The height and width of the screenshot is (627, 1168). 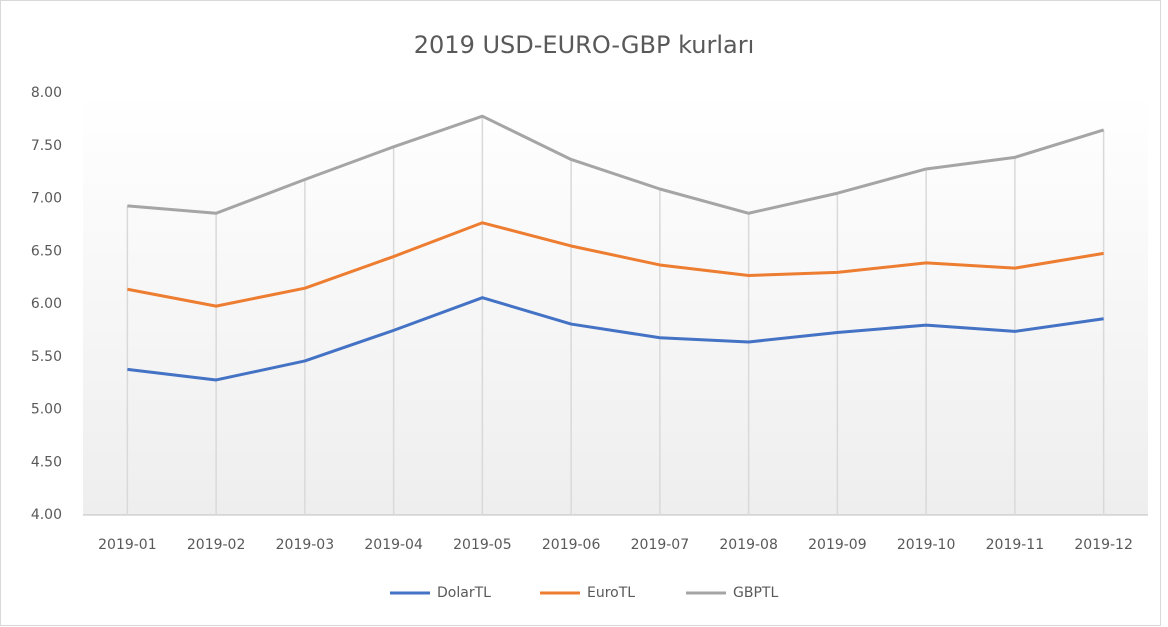 What do you see at coordinates (926, 545) in the screenshot?
I see `x-tick-label: 2019-10` at bounding box center [926, 545].